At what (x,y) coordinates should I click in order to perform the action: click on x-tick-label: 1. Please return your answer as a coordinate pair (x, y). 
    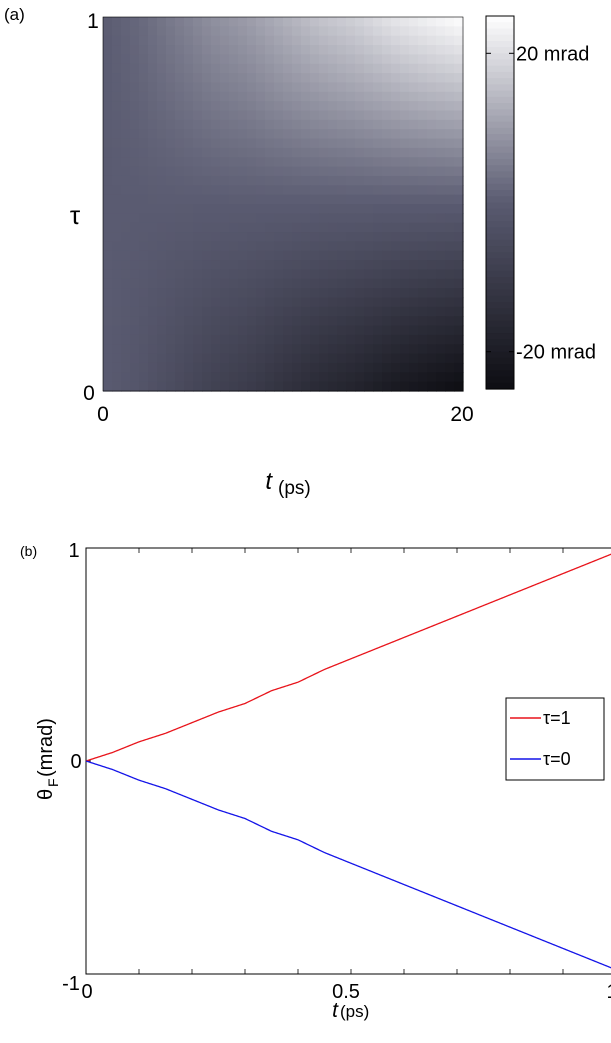
    Looking at the image, I should click on (608, 992).